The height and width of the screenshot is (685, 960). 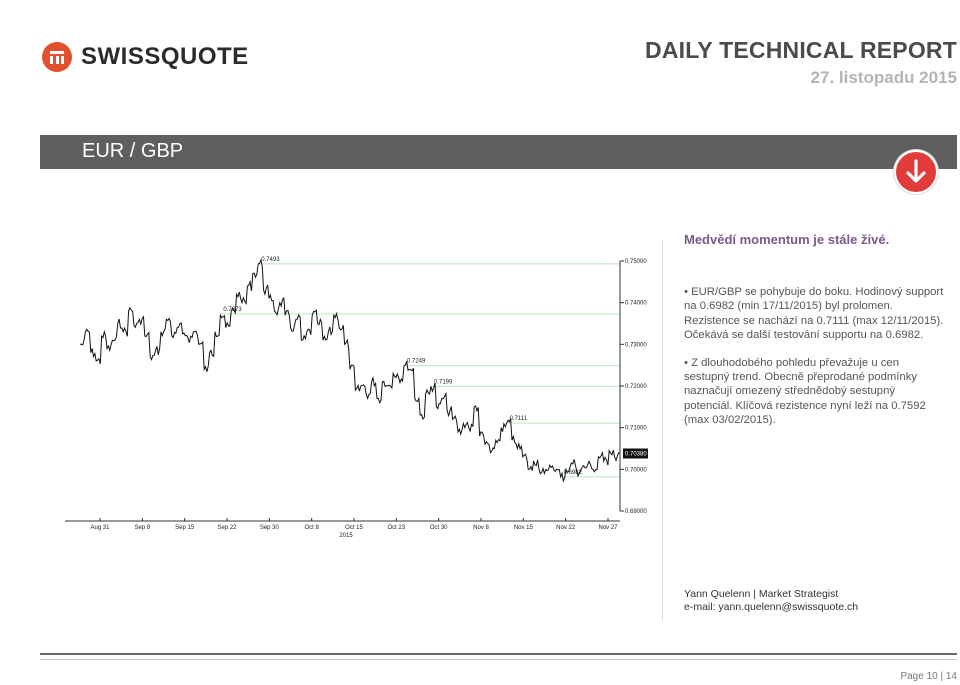 What do you see at coordinates (636, 304) in the screenshot?
I see `y-tick-label: 0.74000` at bounding box center [636, 304].